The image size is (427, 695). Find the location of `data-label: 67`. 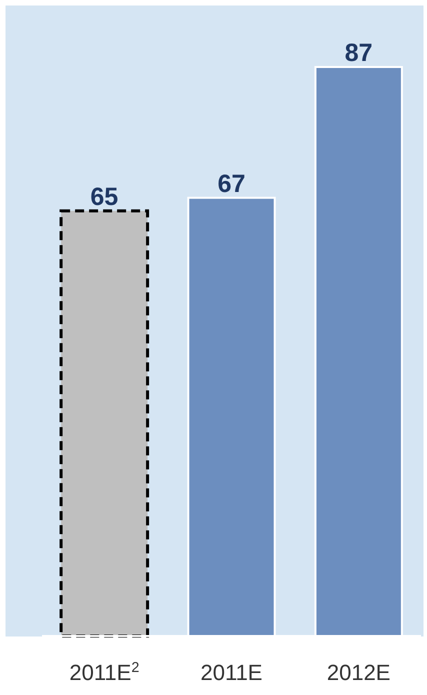

data-label: 67 is located at coordinates (232, 184).